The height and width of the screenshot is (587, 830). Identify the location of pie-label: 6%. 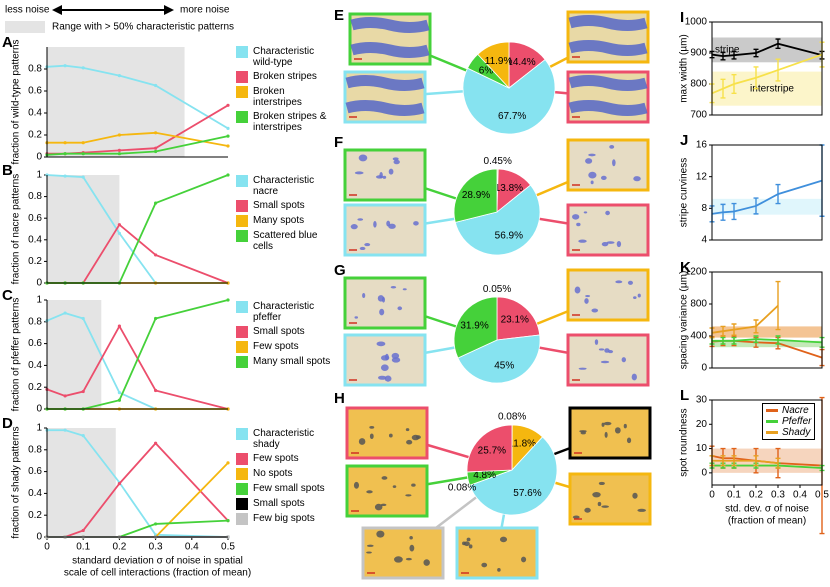
(486, 71).